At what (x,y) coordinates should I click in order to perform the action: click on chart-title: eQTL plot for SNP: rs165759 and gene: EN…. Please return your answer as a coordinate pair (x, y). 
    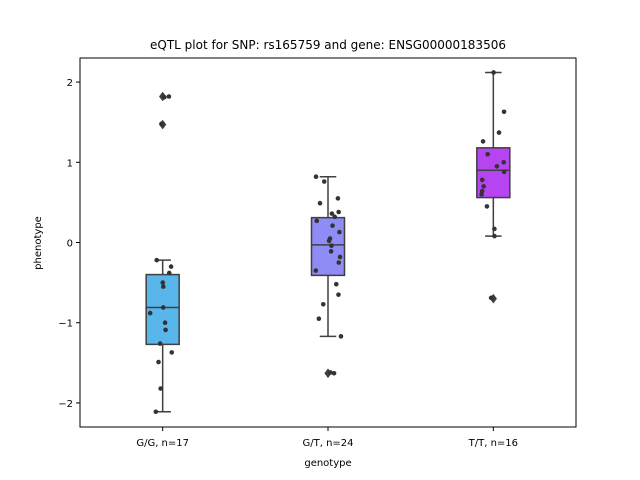
    Looking at the image, I should click on (328, 45).